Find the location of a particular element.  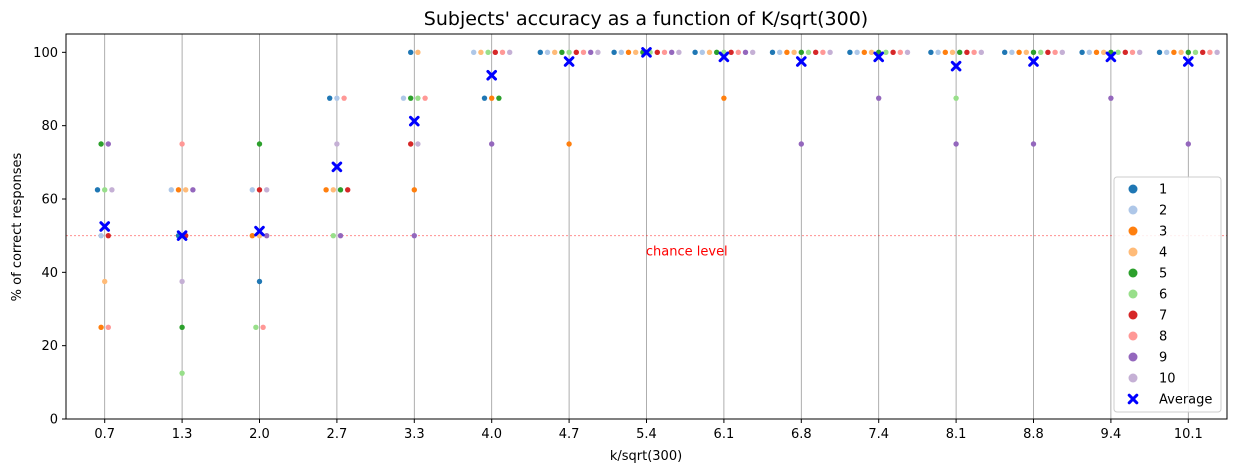

legend-item: 3 is located at coordinates (1147, 232).